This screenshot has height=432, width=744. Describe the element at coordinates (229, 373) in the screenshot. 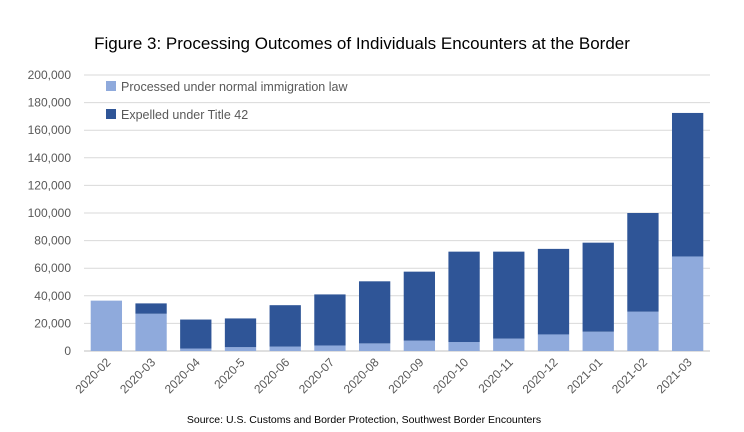

I see `x-tick-label: 2020-5` at that location.